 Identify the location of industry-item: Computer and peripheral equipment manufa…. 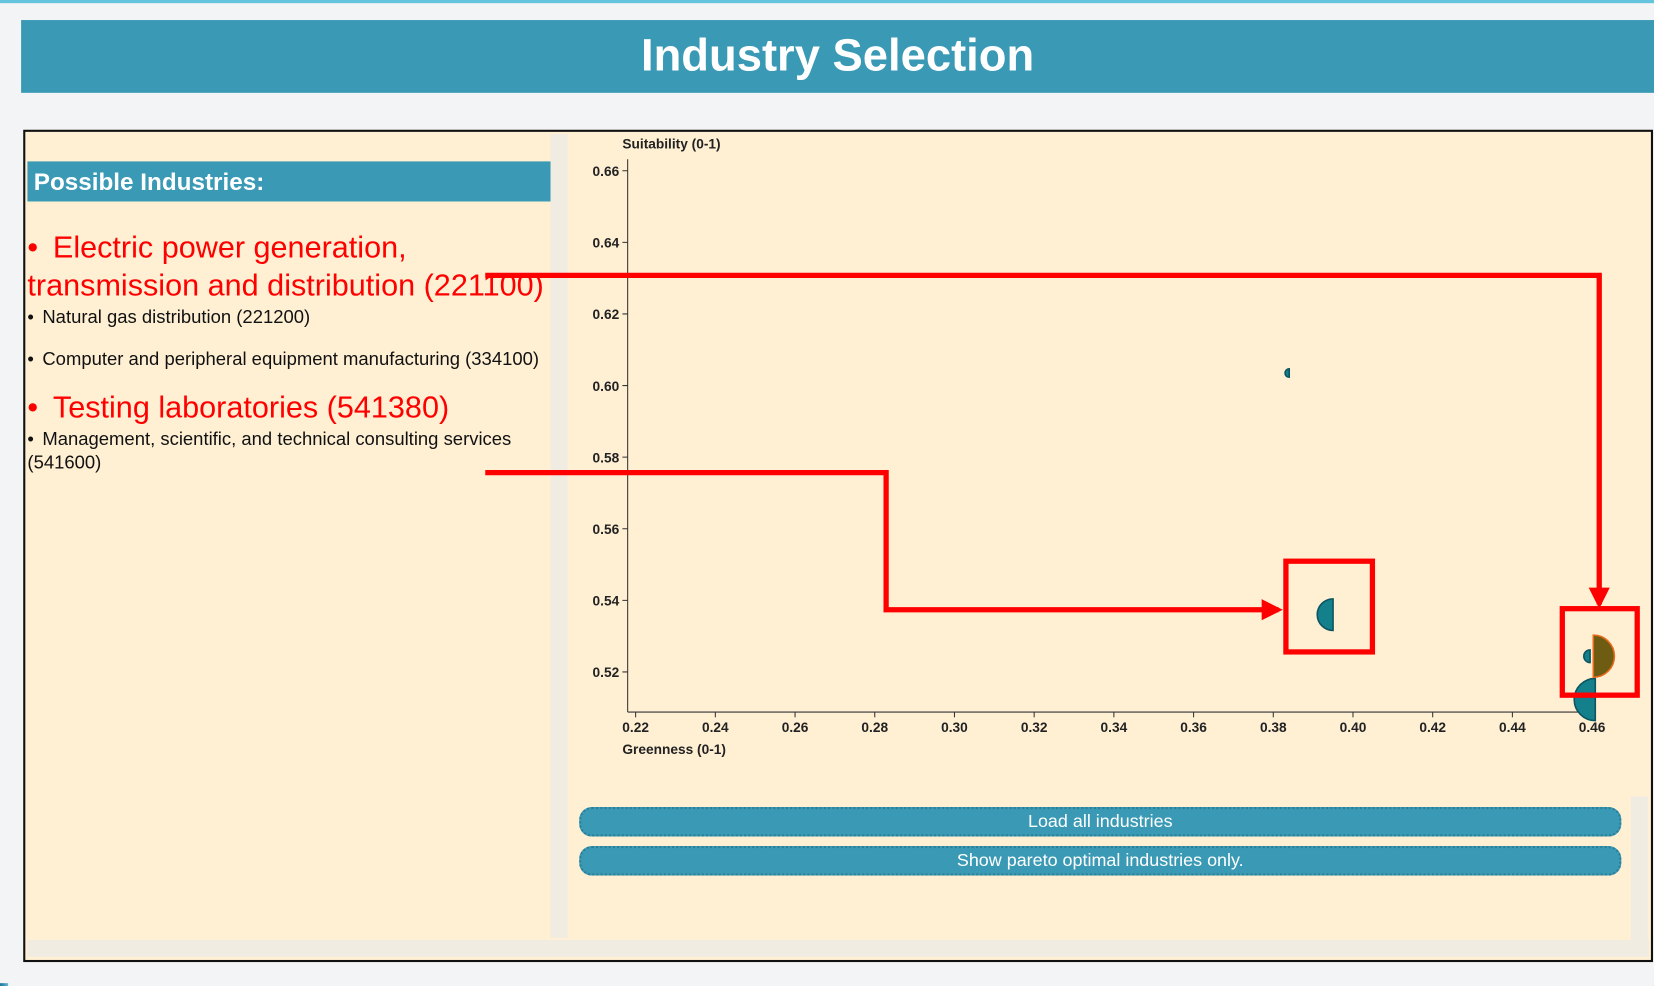
(290, 358).